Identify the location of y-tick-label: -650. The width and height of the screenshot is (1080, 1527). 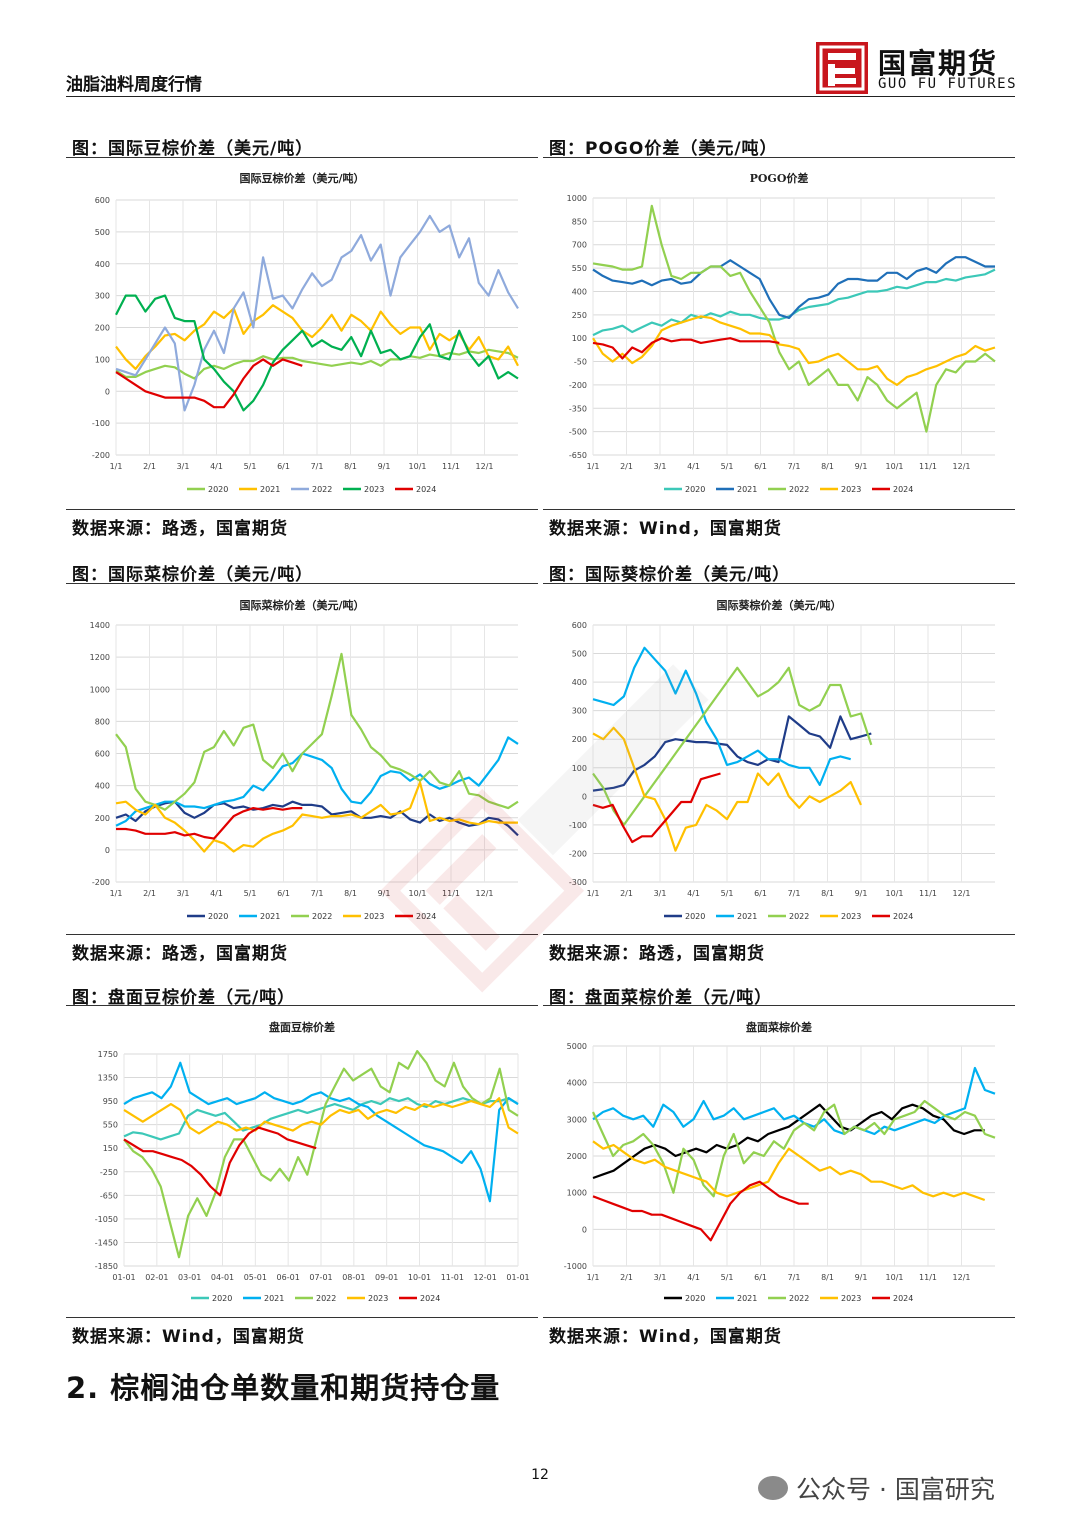
(109, 1195).